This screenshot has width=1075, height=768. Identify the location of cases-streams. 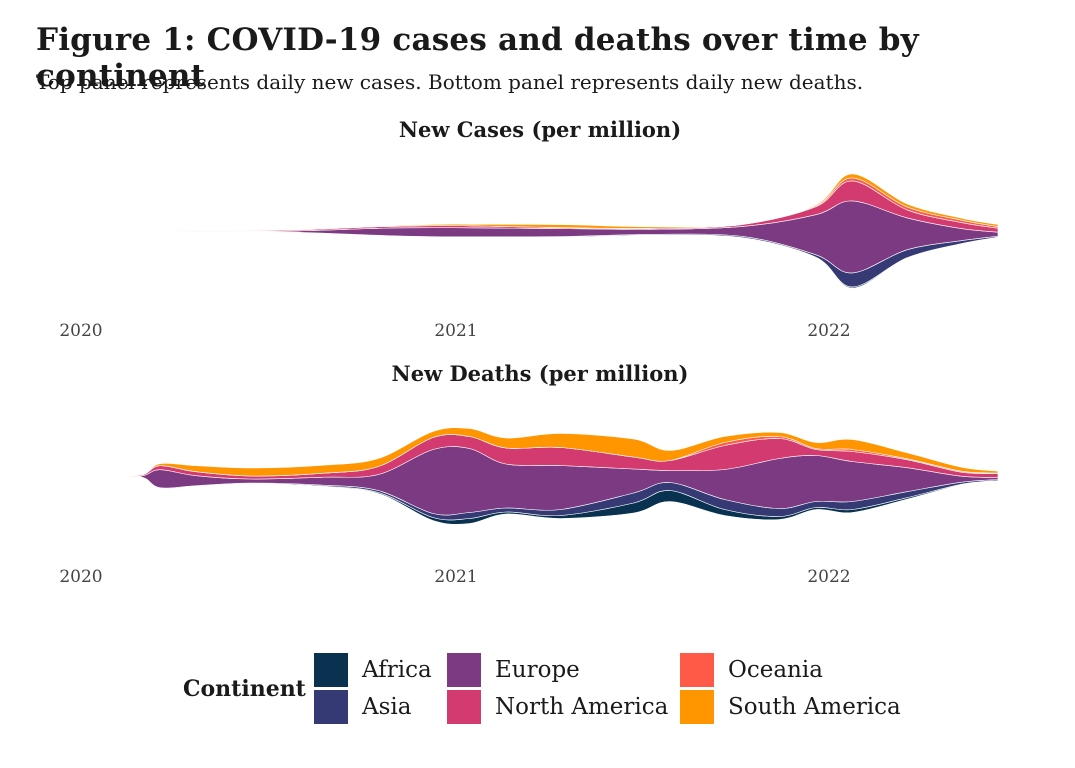
(551, 231).